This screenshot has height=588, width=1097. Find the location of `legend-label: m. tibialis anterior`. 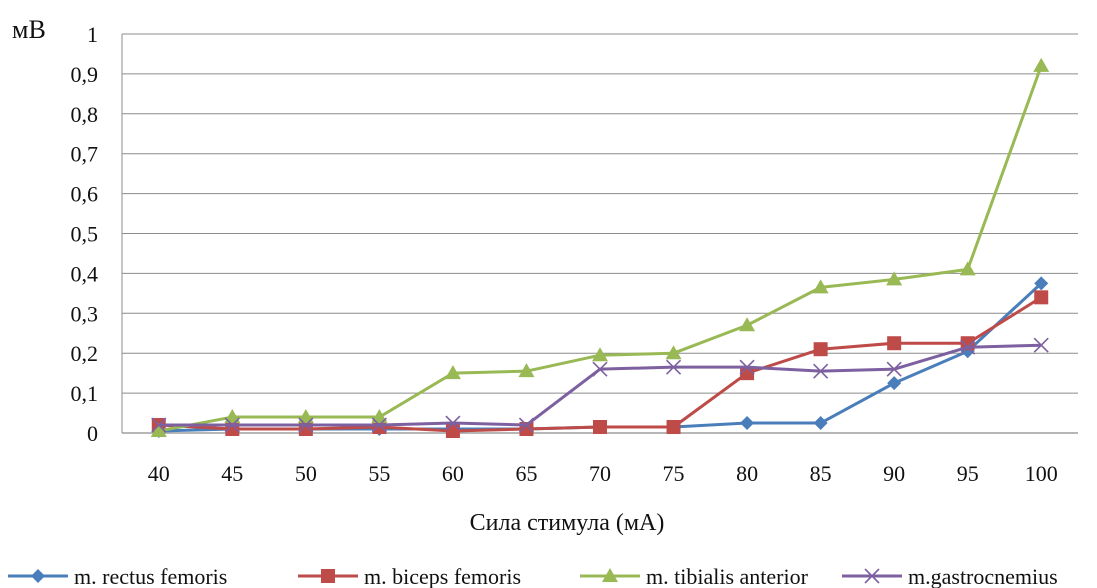

legend-label: m. tibialis anterior is located at coordinates (727, 576).